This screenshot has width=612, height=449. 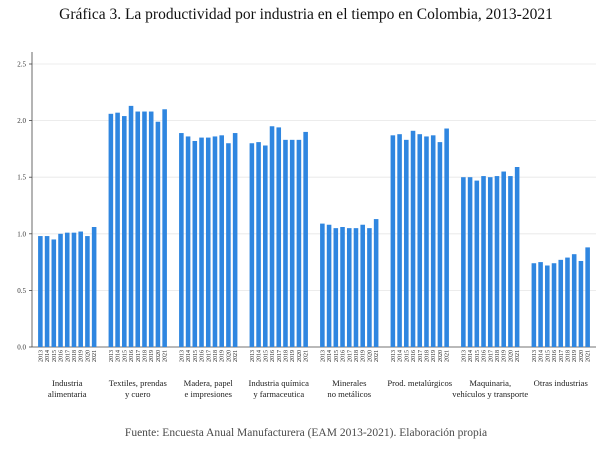 I want to click on category-label: y farmaceutica, so click(x=278, y=394).